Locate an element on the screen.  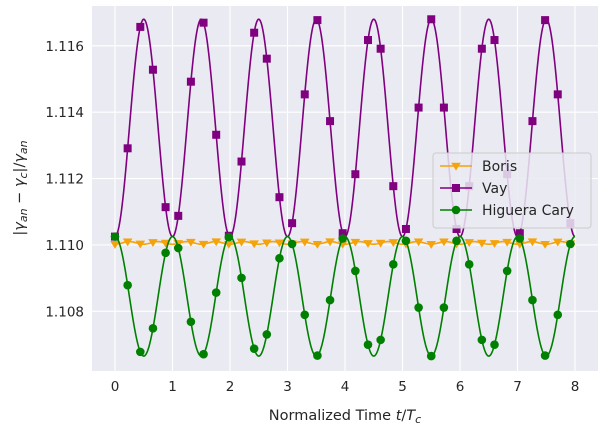
x-tick-label: 3 is located at coordinates (287, 387).